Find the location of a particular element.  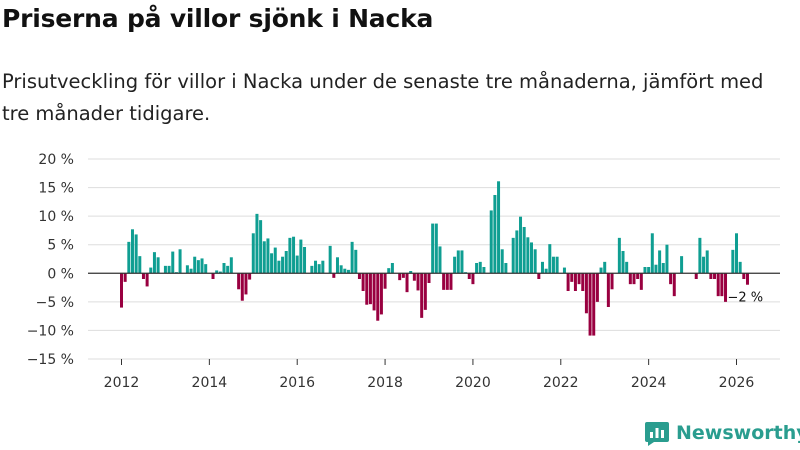

brand-name: Newsworthy is located at coordinates (738, 433).